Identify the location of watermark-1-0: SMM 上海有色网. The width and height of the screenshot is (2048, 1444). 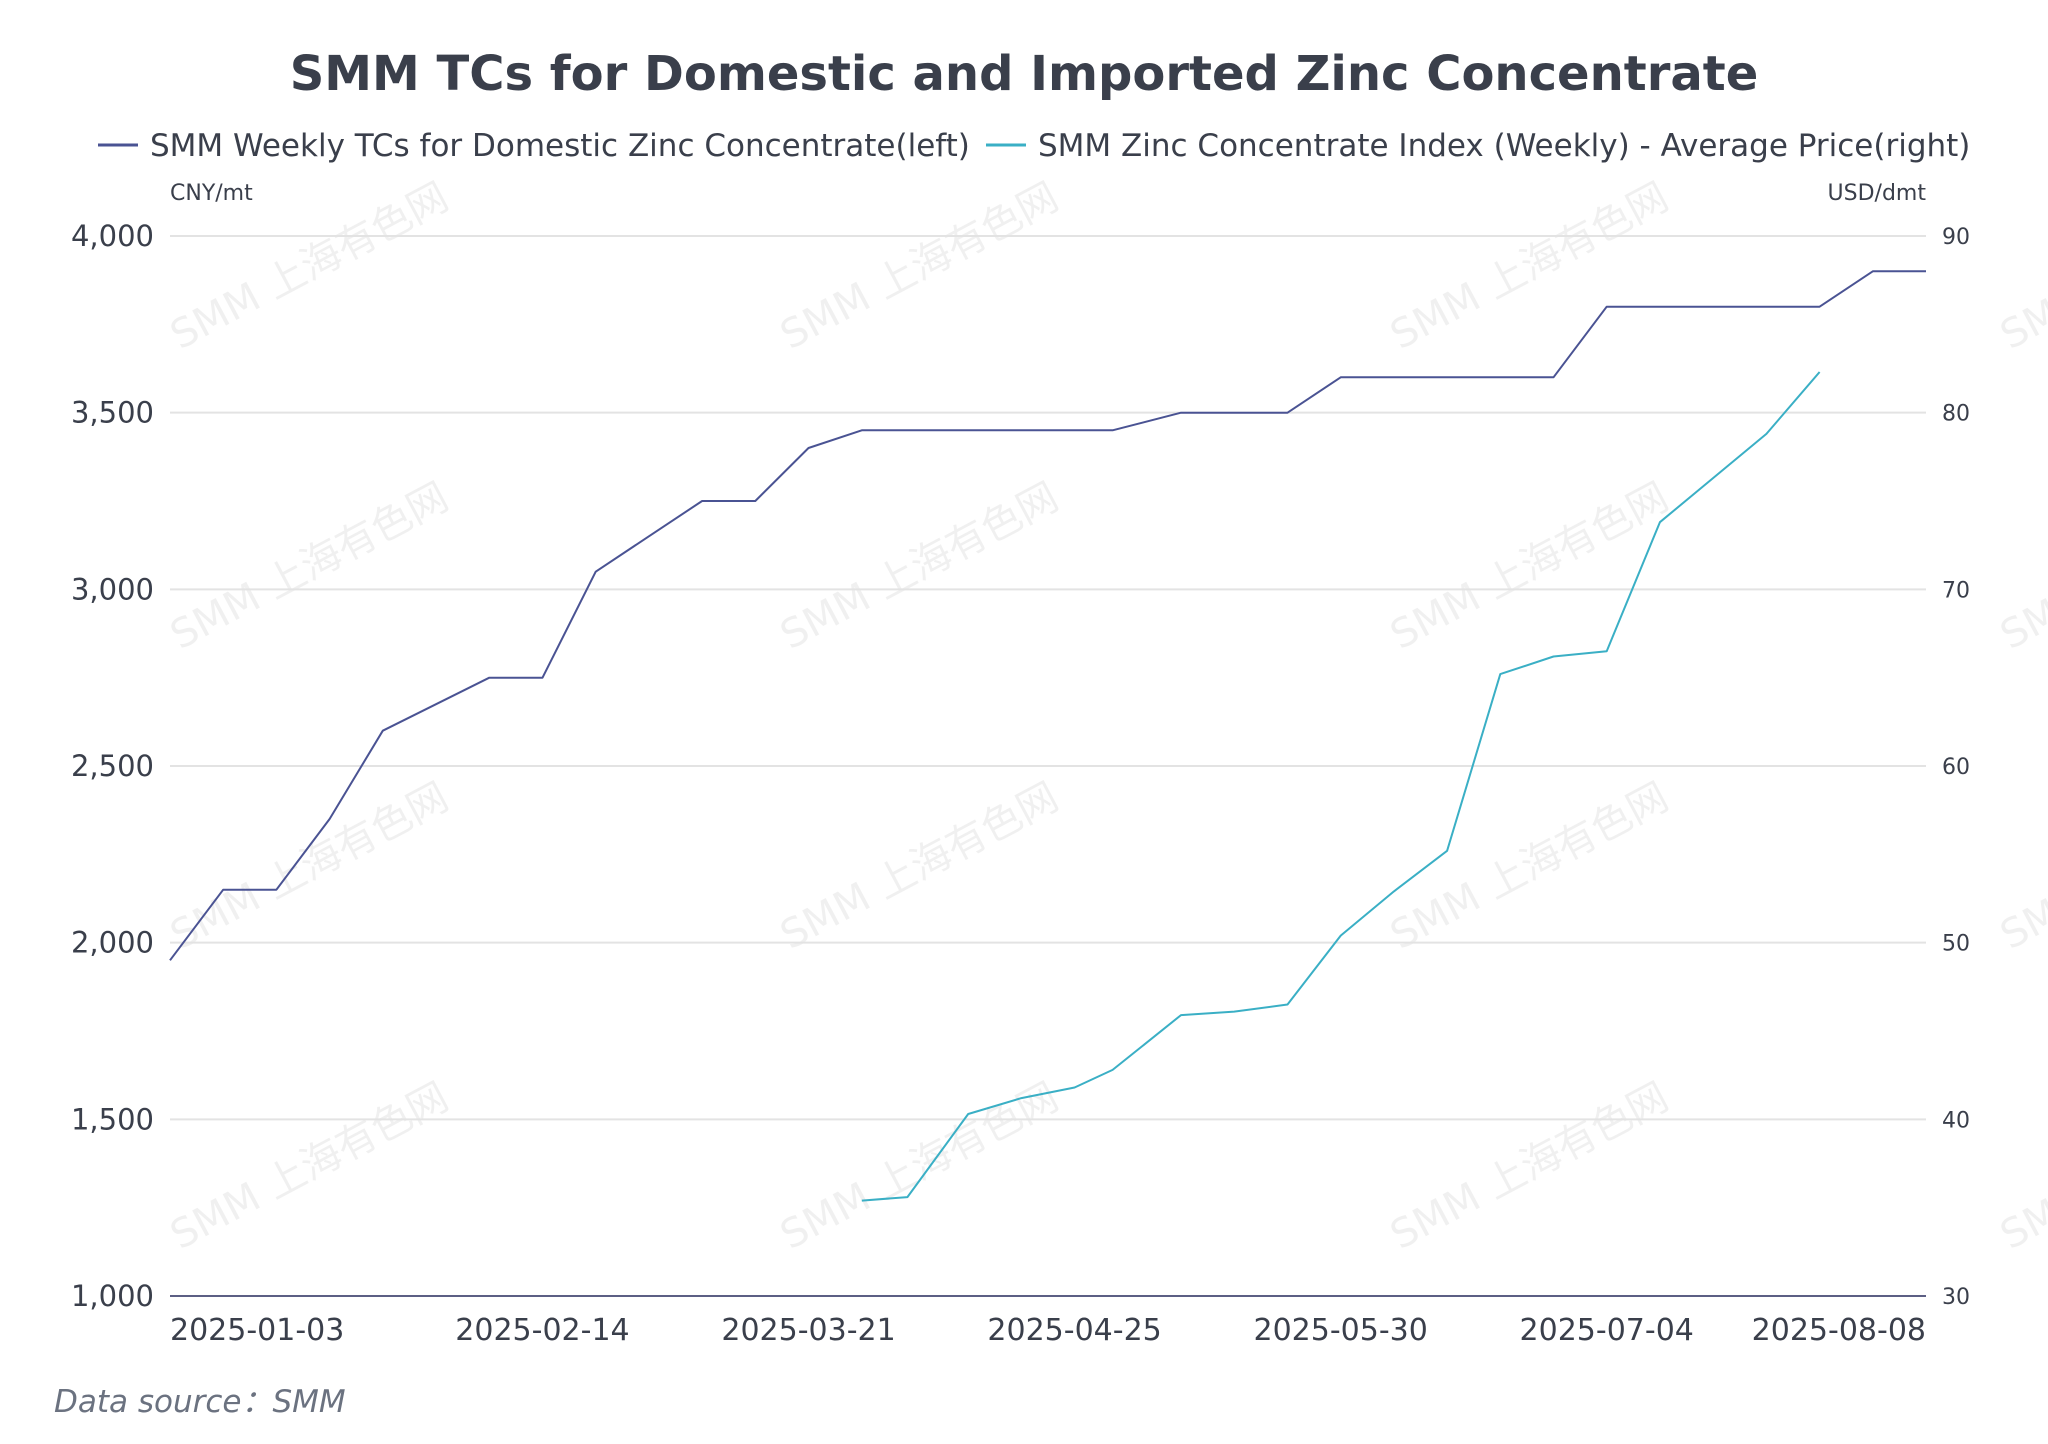
(309, 566).